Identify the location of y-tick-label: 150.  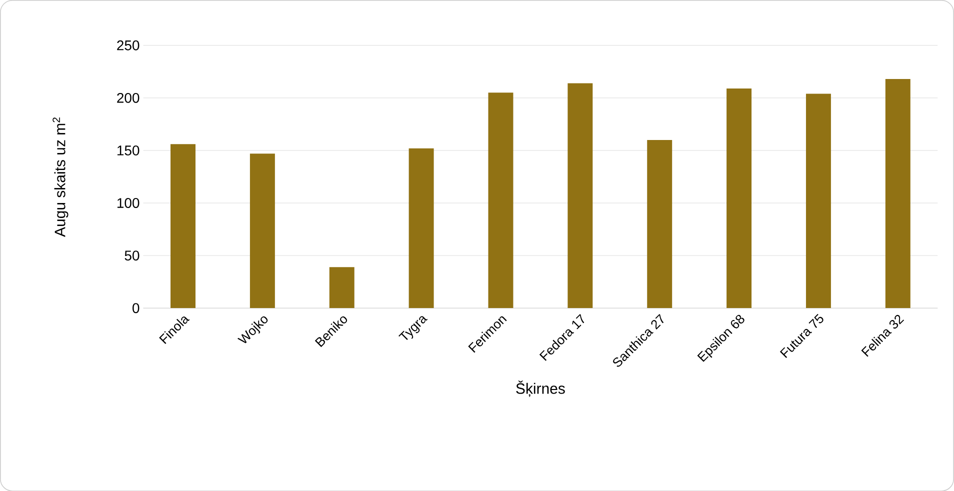
(128, 150).